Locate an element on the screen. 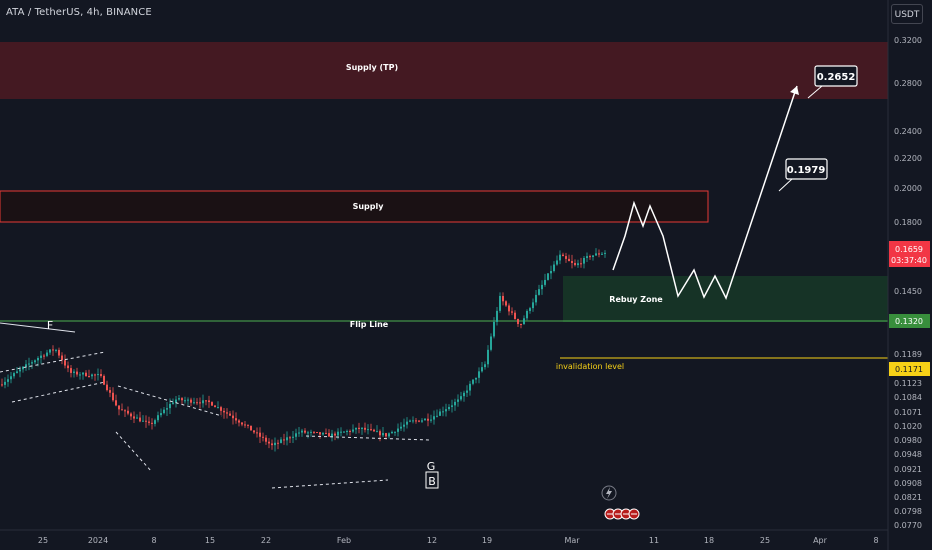  time-tick-label: Feb is located at coordinates (344, 540).